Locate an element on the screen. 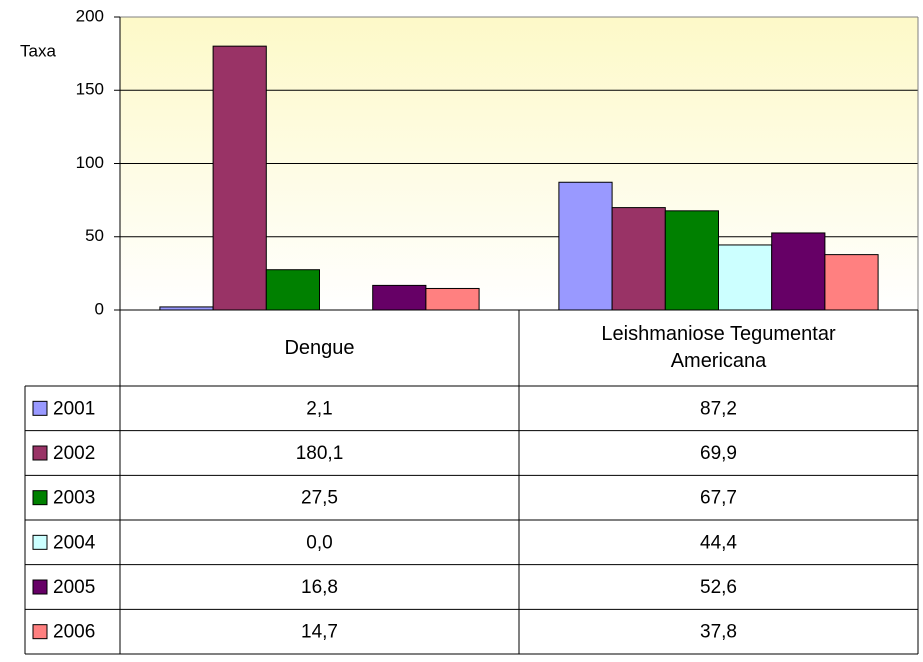 The width and height of the screenshot is (923, 662). y-tick-label: 200 is located at coordinates (90, 15).